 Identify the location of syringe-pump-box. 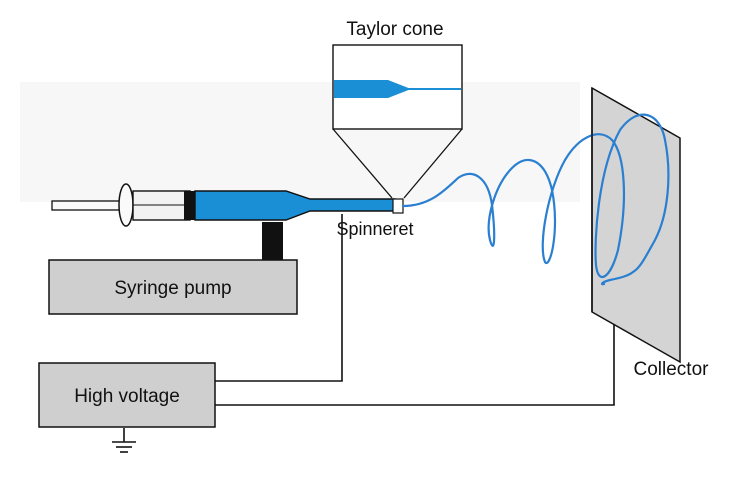
(173, 287).